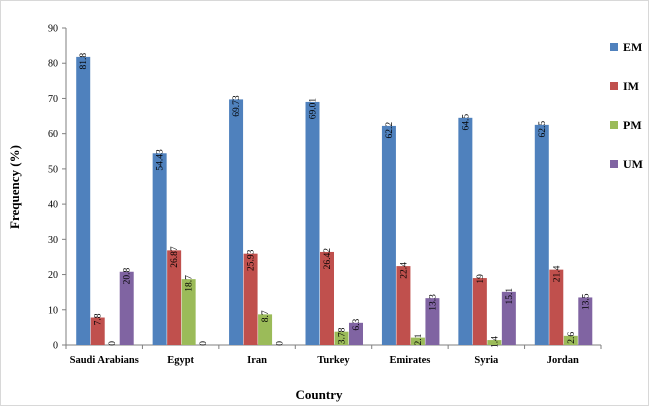 The width and height of the screenshot is (649, 410). Describe the element at coordinates (614, 47) in the screenshot. I see `legend-swatch-em` at that location.